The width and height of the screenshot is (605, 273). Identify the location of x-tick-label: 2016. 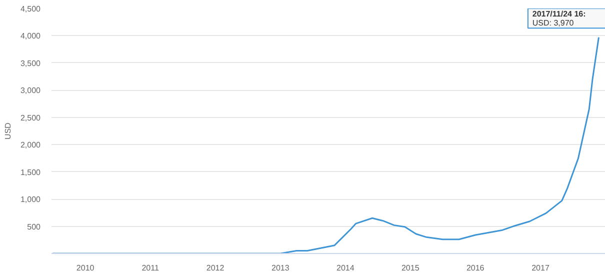
(475, 268).